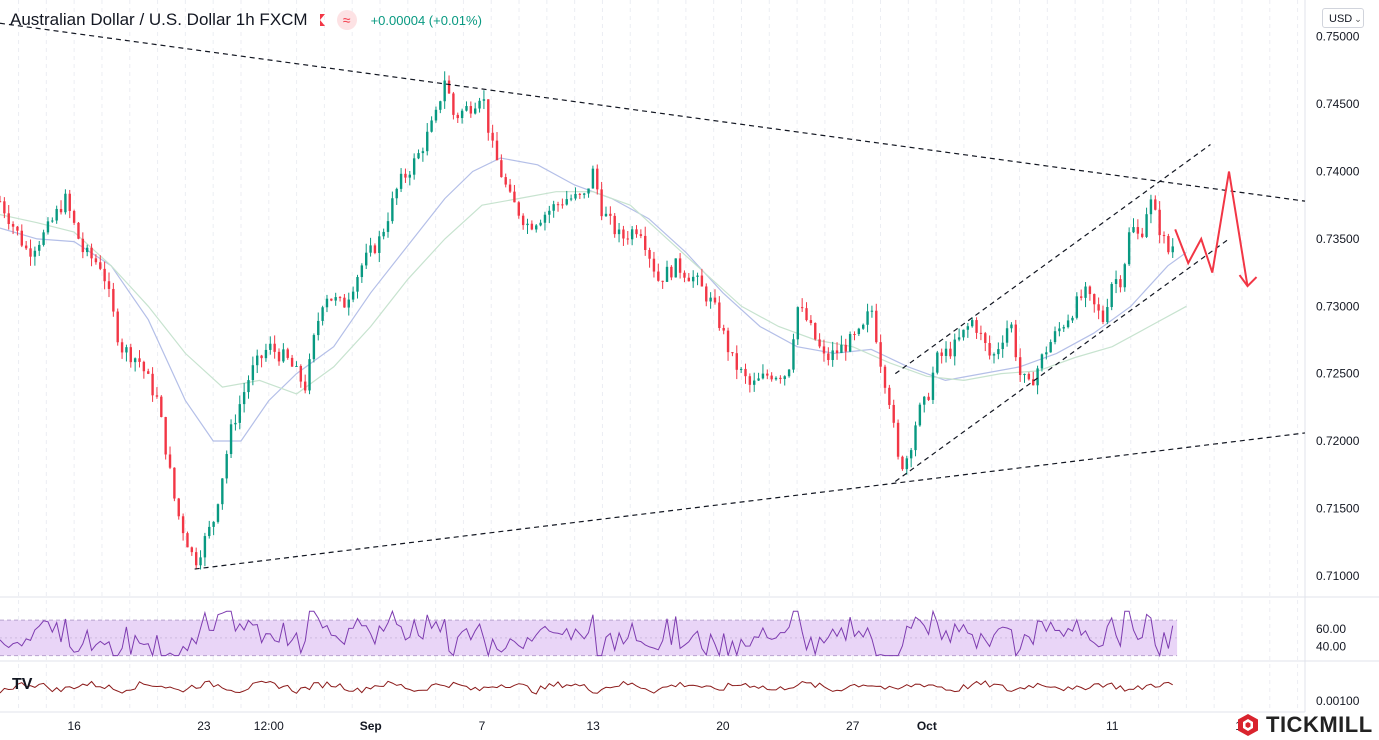 Image resolution: width=1379 pixels, height=740 pixels. I want to click on price-change: +0.00004 (+0.01%), so click(426, 20).